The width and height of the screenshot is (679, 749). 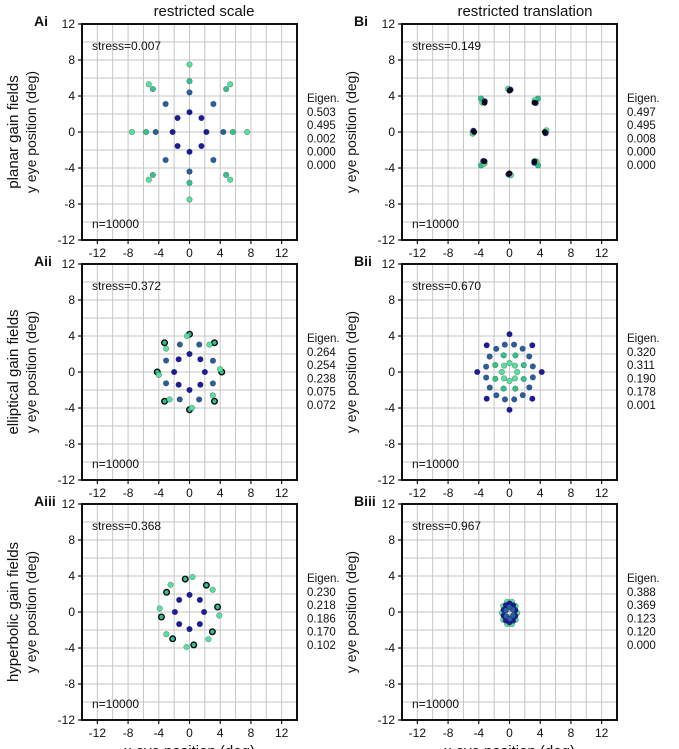 What do you see at coordinates (643, 99) in the screenshot?
I see `eigen-header: Eigen.` at bounding box center [643, 99].